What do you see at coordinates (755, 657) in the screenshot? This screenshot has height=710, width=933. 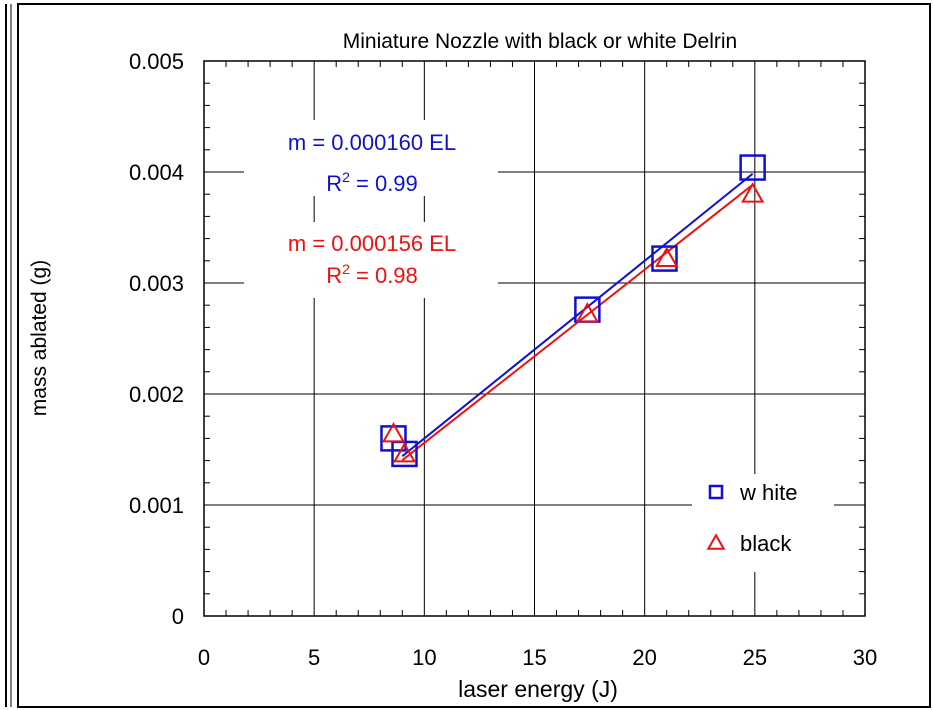 I see `x-tick-label: 25` at bounding box center [755, 657].